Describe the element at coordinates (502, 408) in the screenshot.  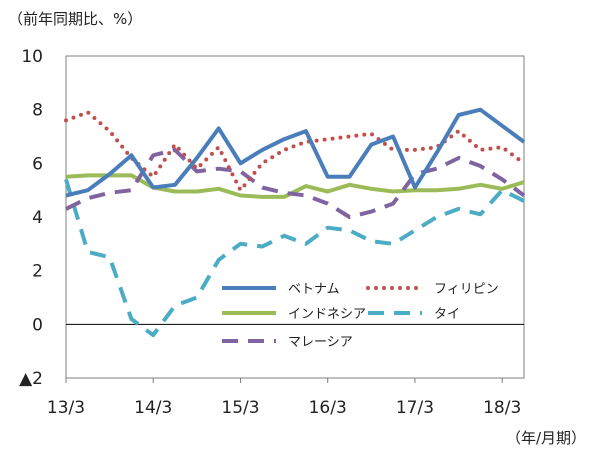
I see `x-tick-label: 18/3` at that location.